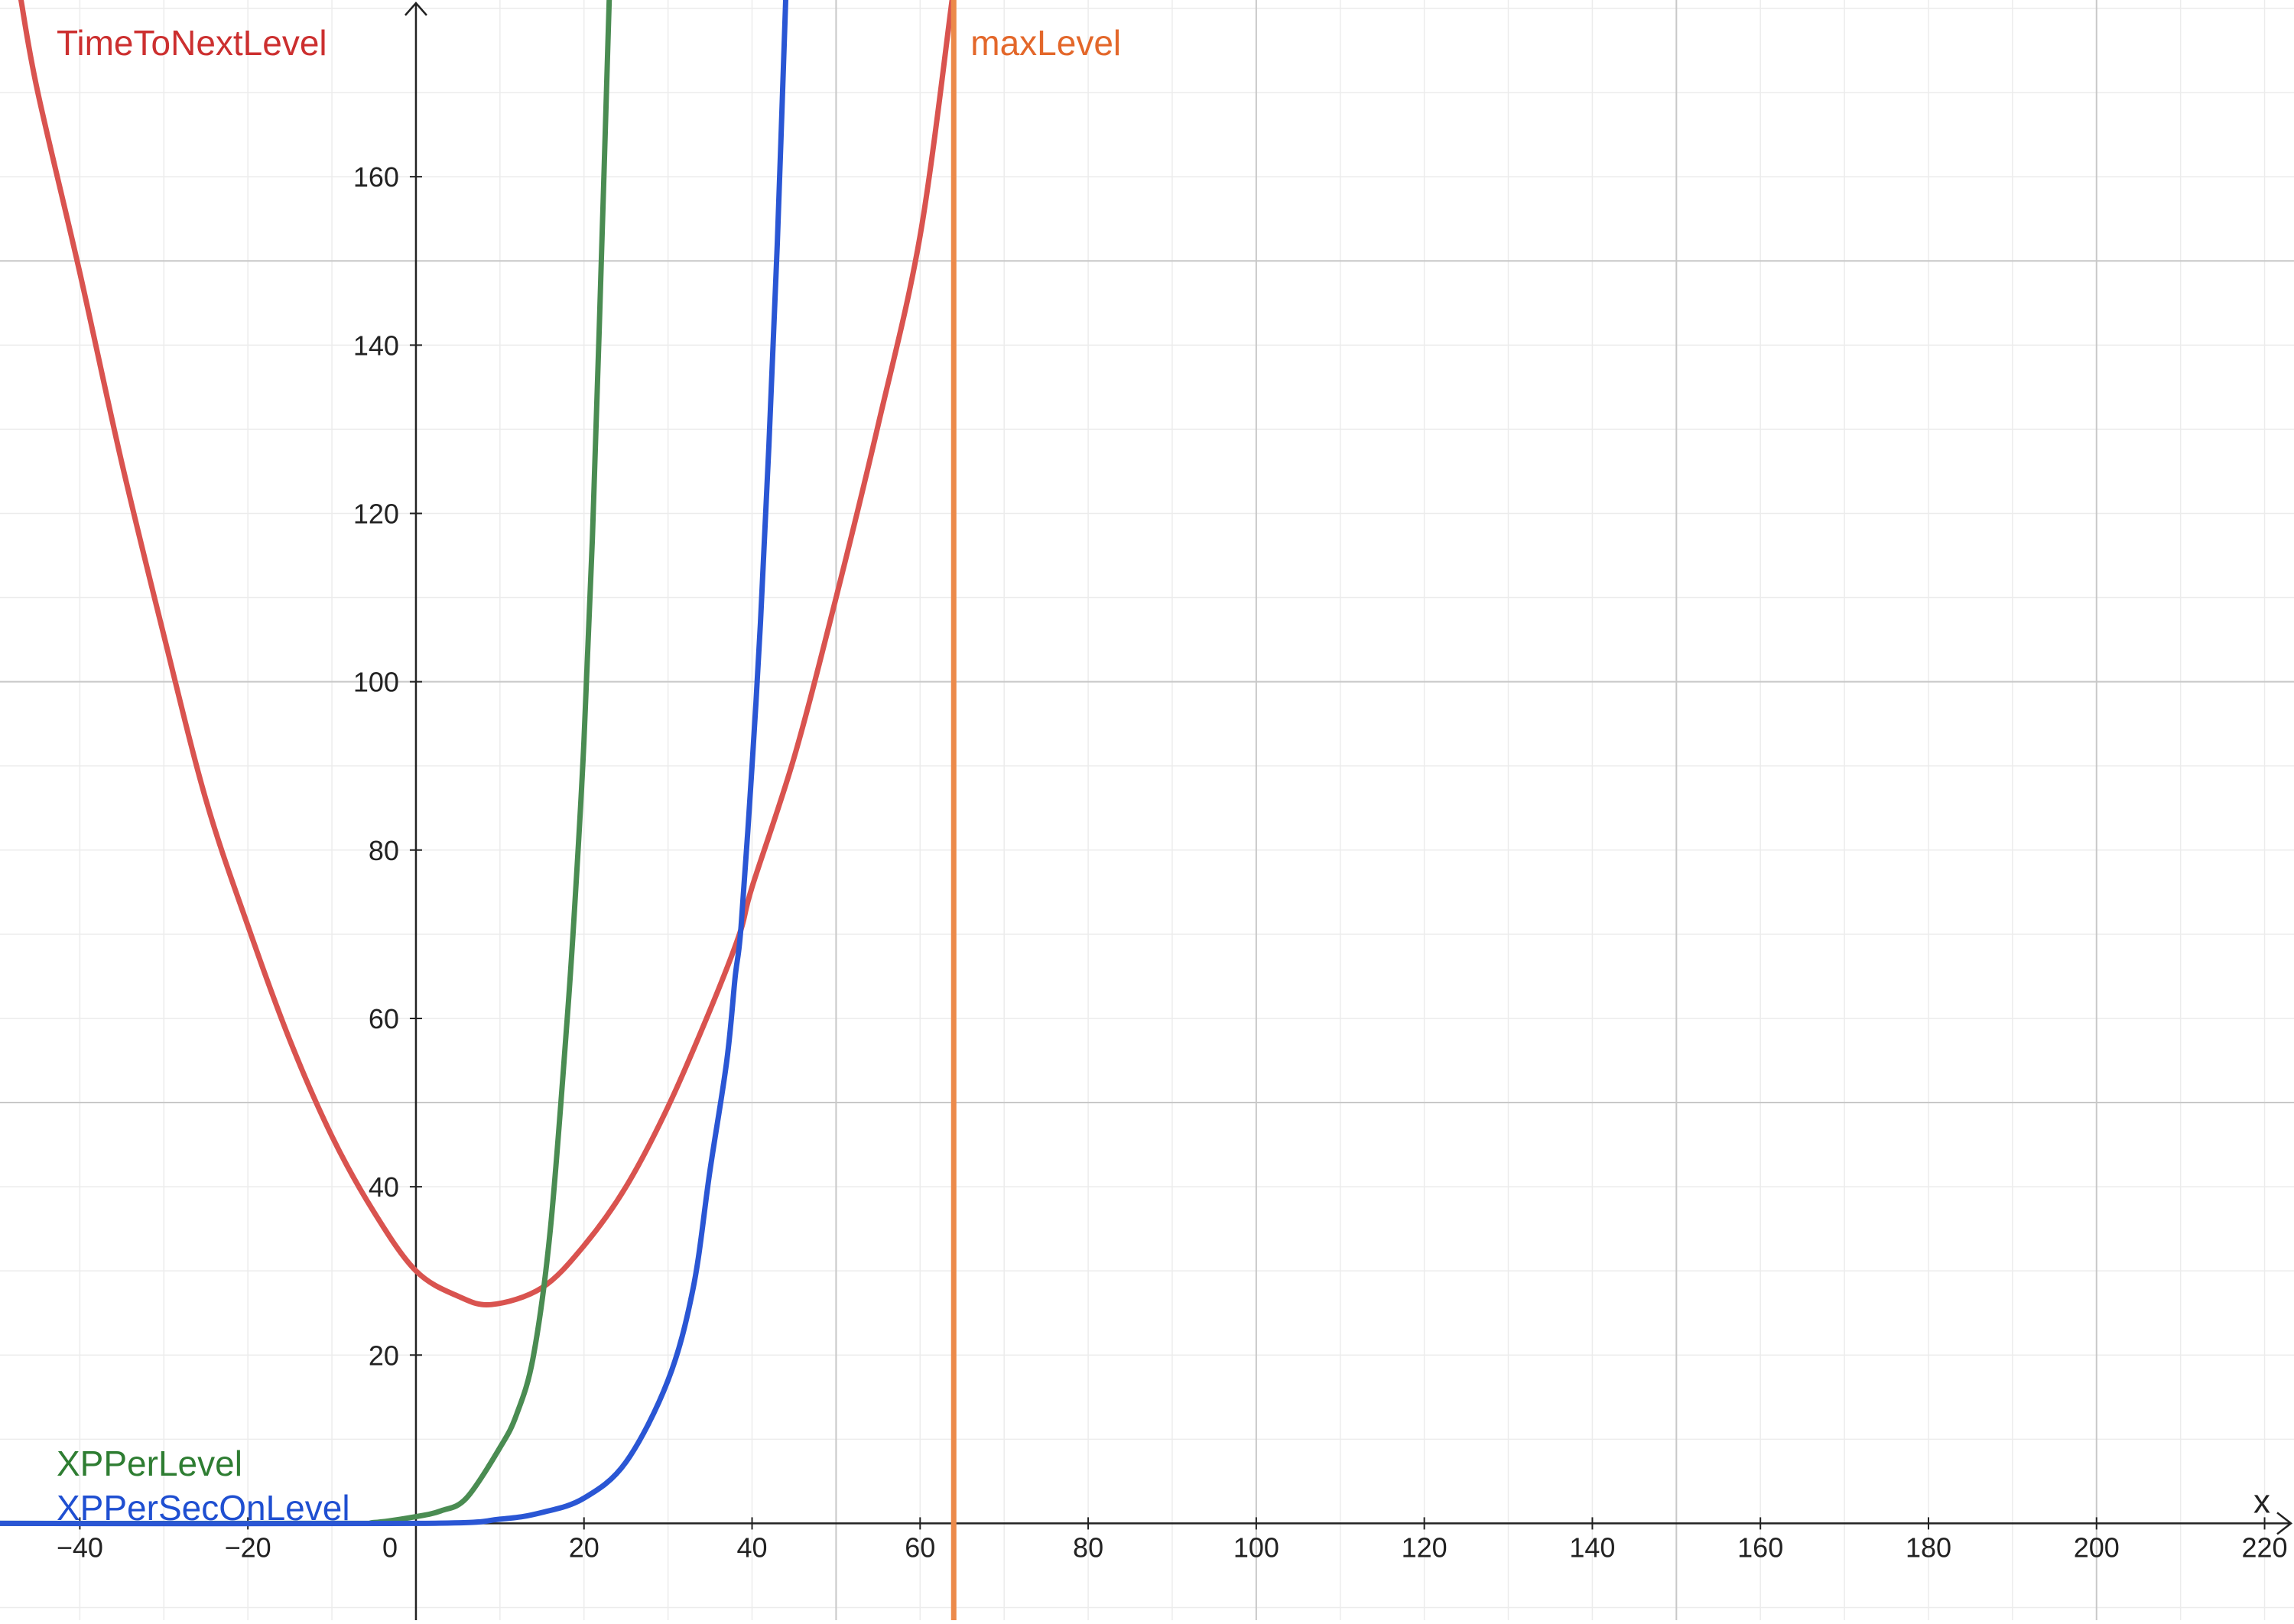 The width and height of the screenshot is (2294, 1624). Describe the element at coordinates (384, 1018) in the screenshot. I see `y-tick-label: 60` at that location.